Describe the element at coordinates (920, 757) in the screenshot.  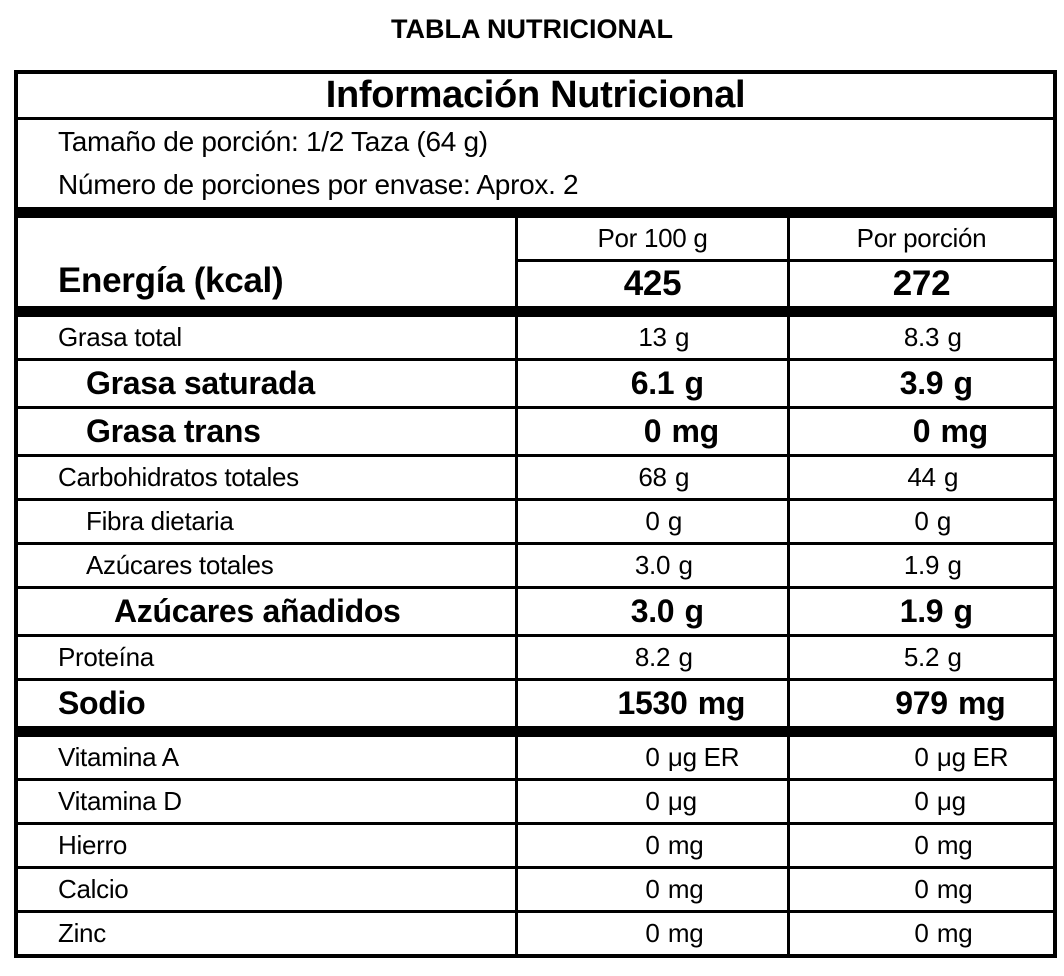
I see `value-per-serving: 0 μg ER` at that location.